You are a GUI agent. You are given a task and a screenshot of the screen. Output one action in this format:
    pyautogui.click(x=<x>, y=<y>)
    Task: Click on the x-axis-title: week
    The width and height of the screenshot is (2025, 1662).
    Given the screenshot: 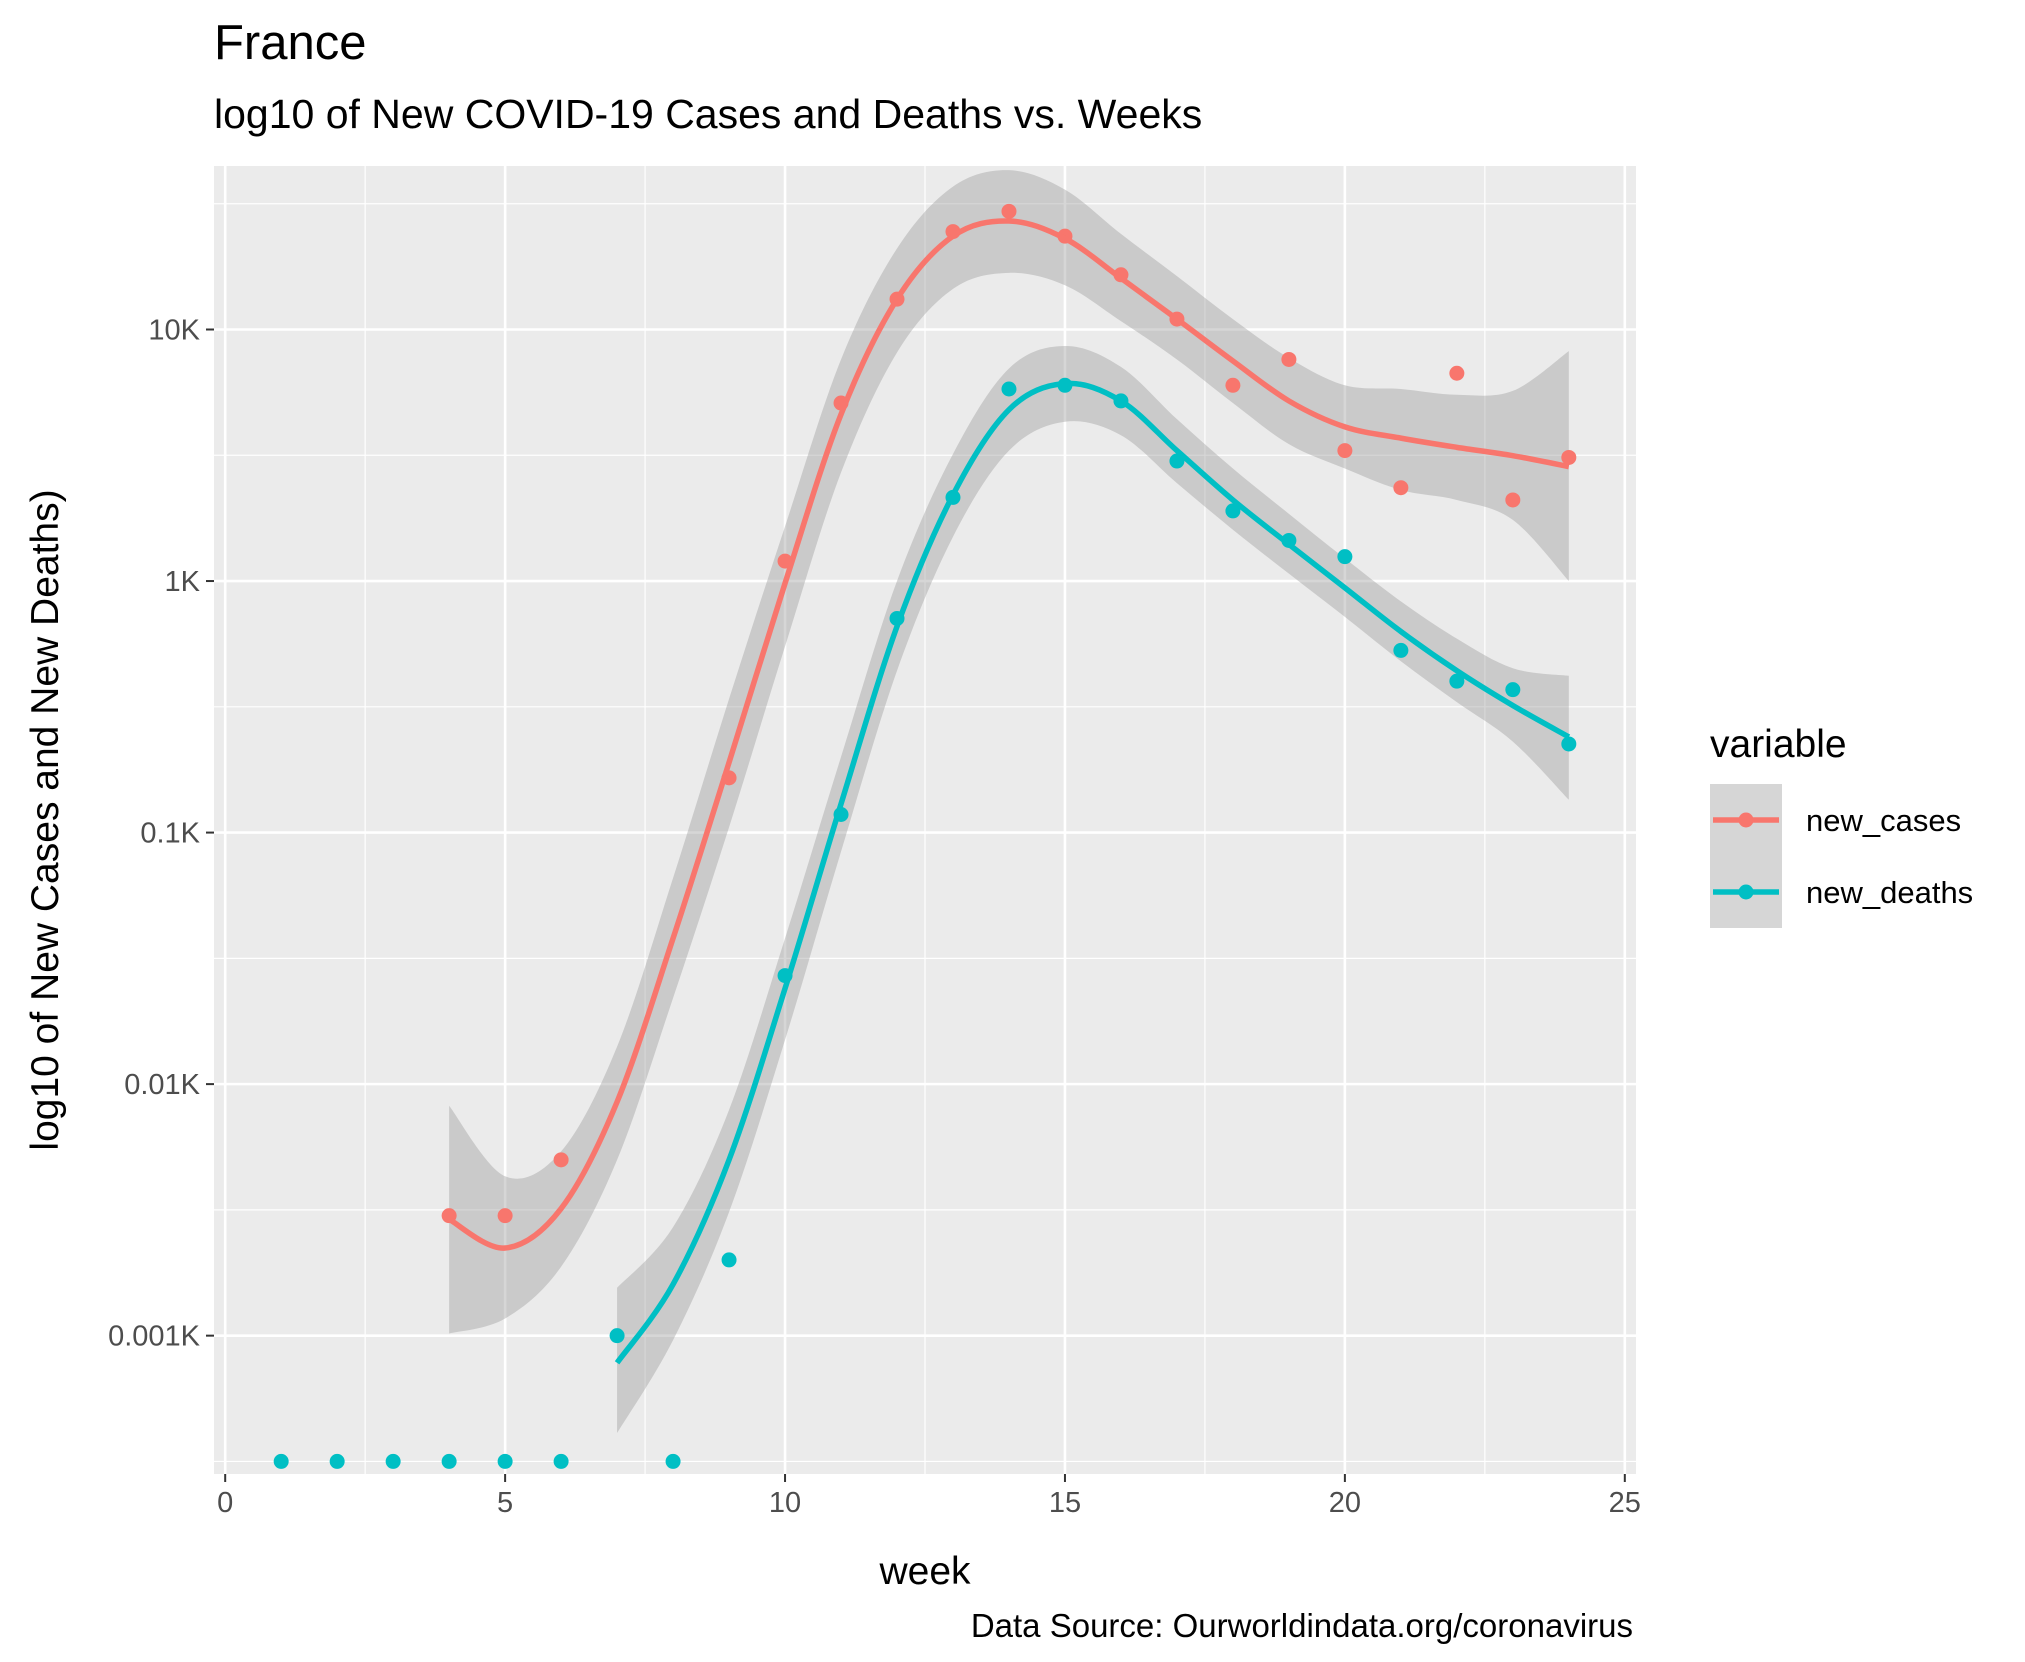 What is the action you would take?
    pyautogui.click(x=924, y=1571)
    